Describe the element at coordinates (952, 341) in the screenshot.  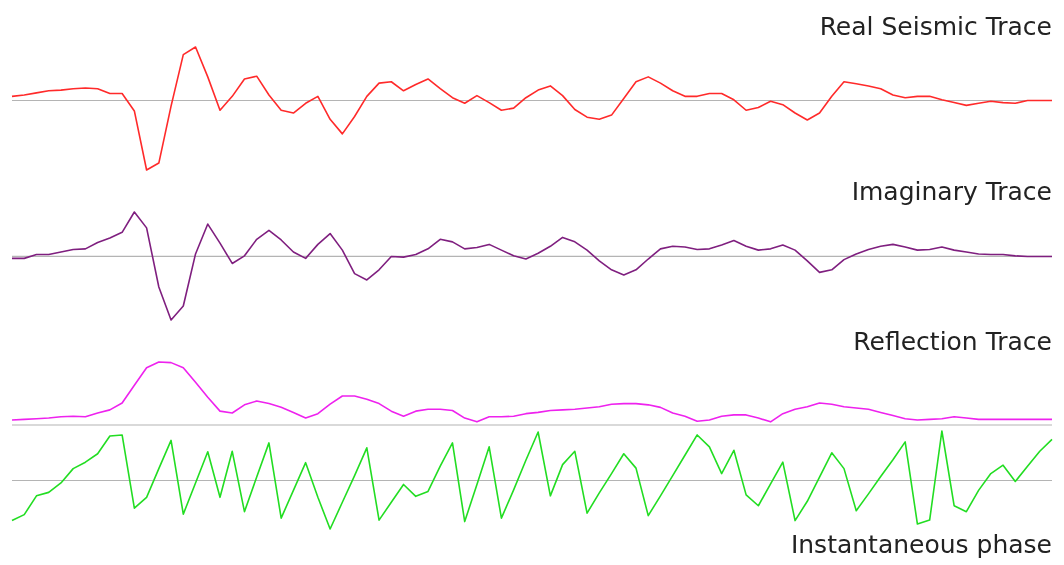
I see `chart-title: Reflection Trace` at that location.